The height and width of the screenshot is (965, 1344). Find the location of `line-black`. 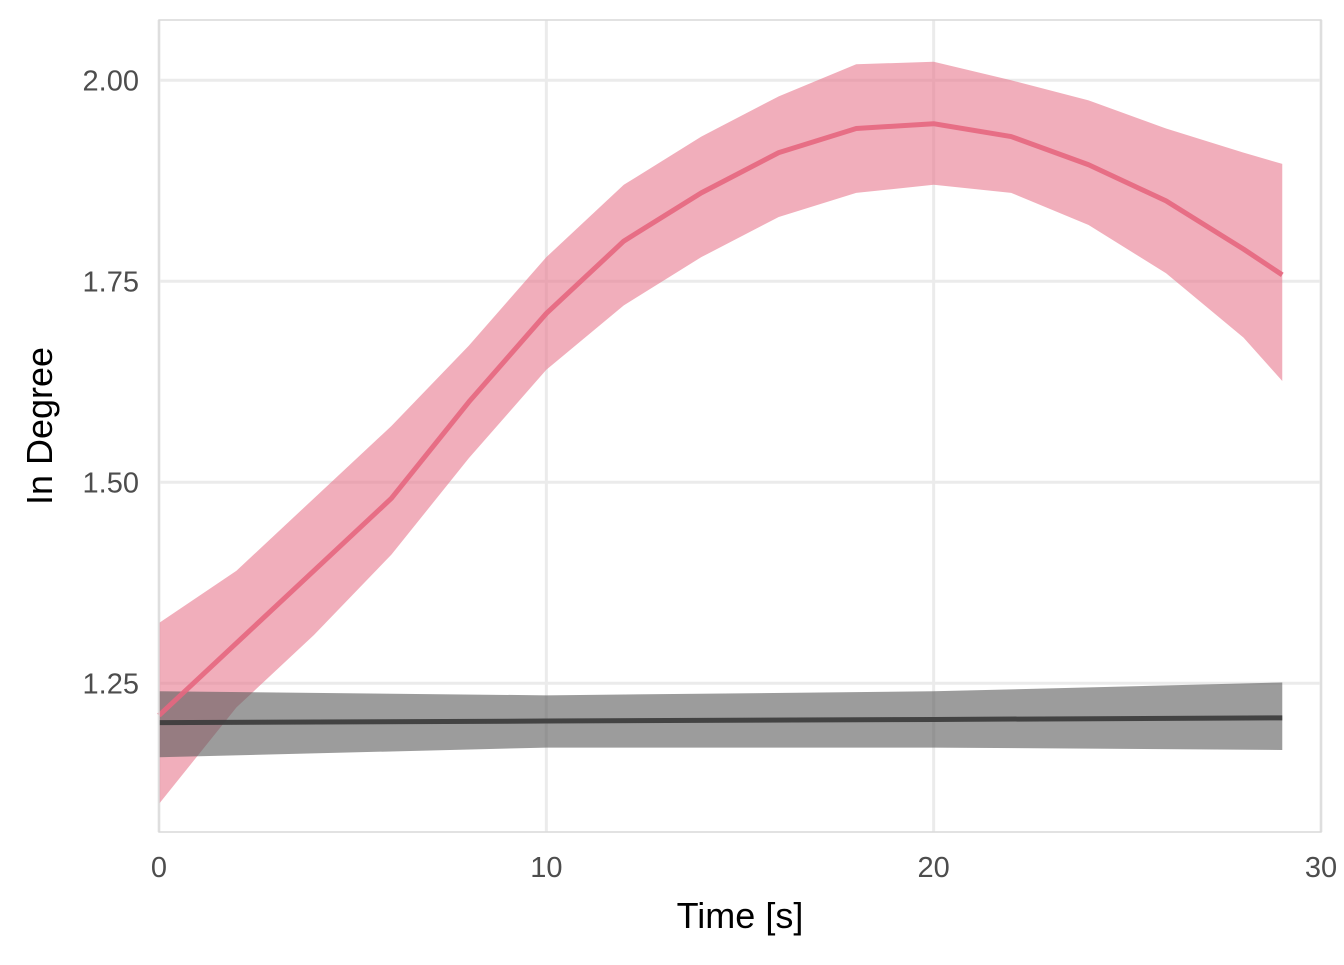

line-black is located at coordinates (720, 720).